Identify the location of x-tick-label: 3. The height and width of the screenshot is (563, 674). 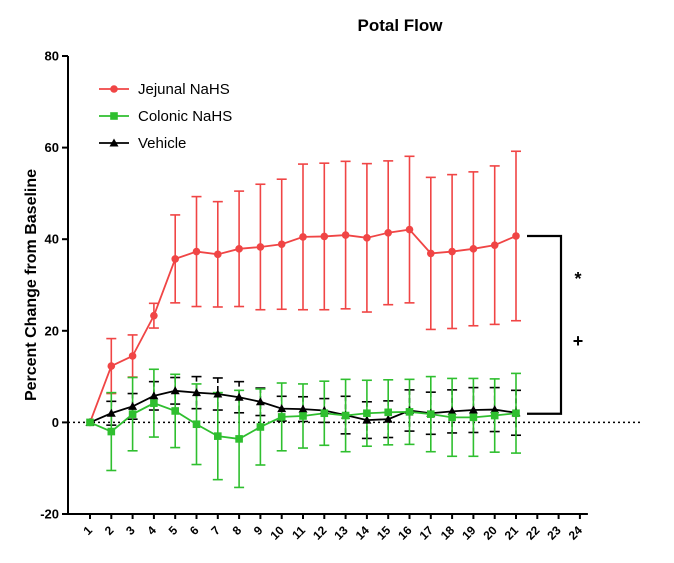
(130, 530).